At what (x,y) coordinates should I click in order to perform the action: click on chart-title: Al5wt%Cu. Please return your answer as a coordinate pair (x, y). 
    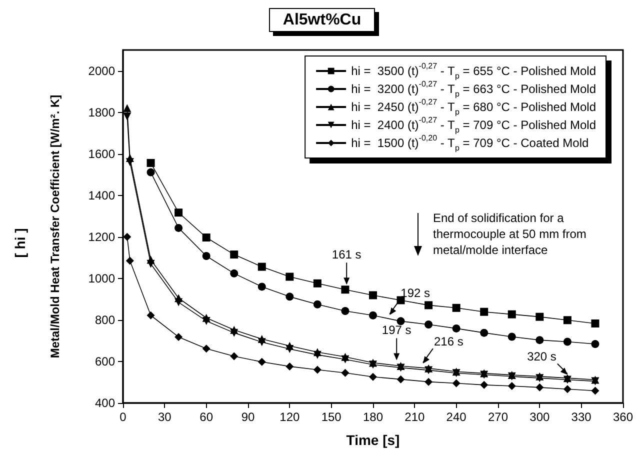
    Looking at the image, I should click on (322, 20).